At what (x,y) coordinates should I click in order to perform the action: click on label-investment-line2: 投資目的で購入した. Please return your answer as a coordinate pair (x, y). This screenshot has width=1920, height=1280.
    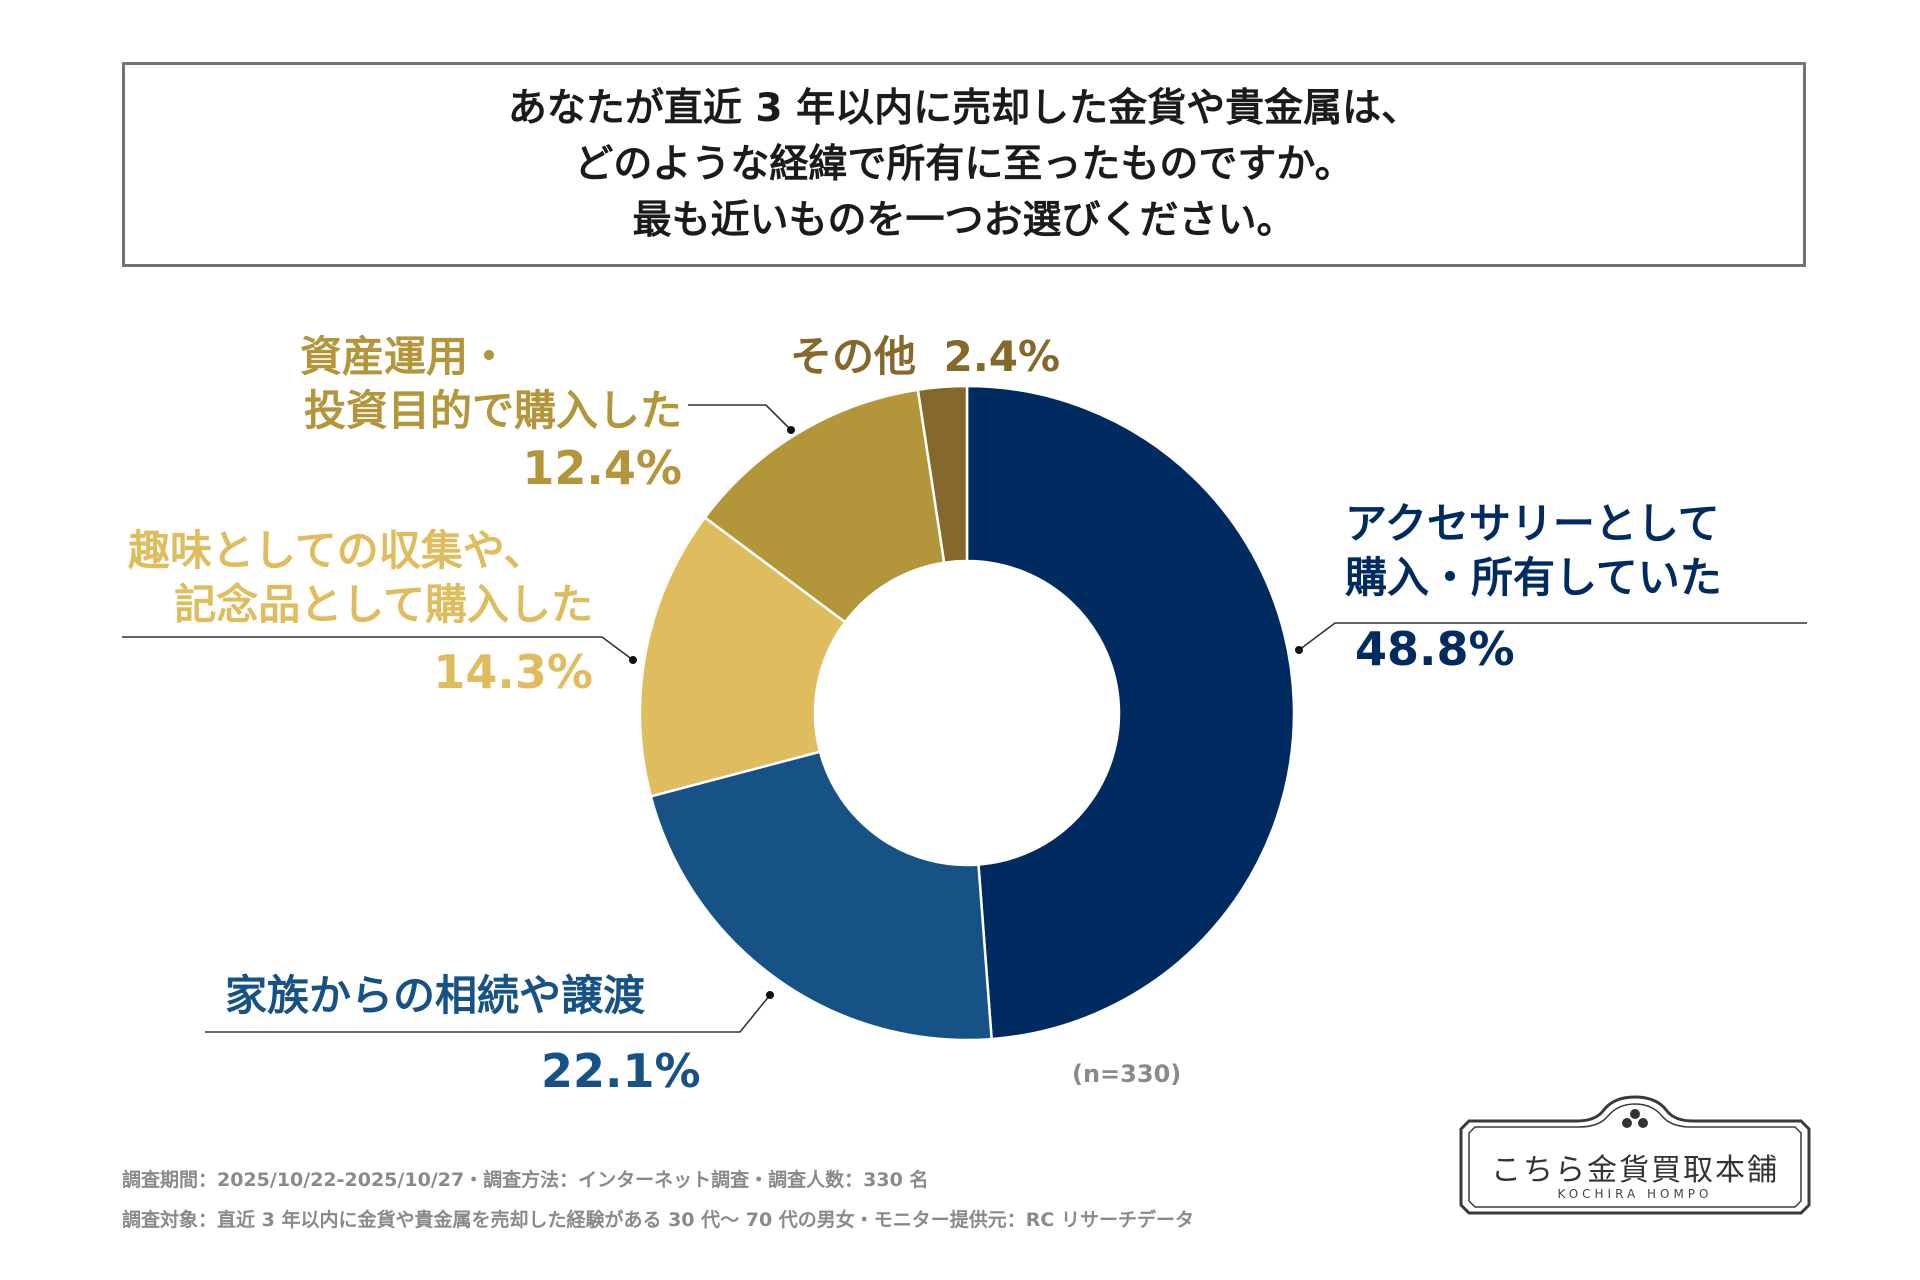
    Looking at the image, I should click on (492, 410).